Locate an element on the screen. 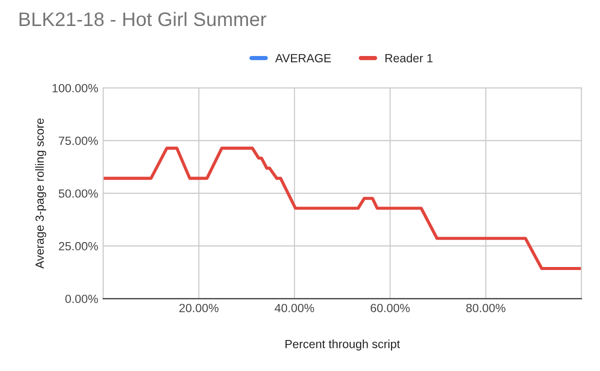  y-tick-label: 25.00% is located at coordinates (78, 246).